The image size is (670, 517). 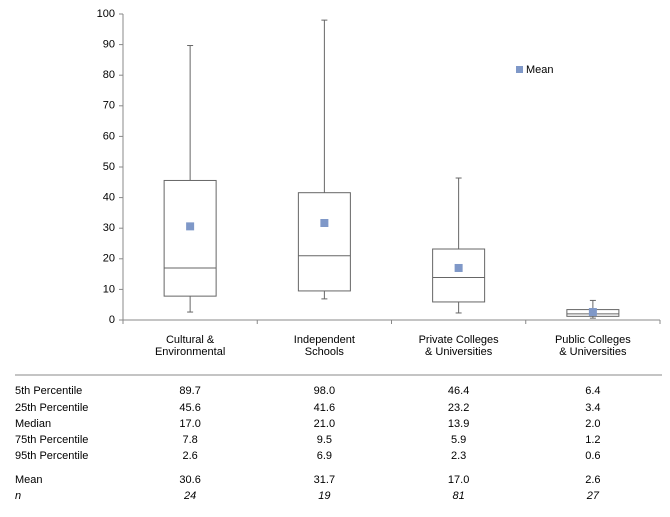 I want to click on table-cell: 23.2, so click(x=458, y=408).